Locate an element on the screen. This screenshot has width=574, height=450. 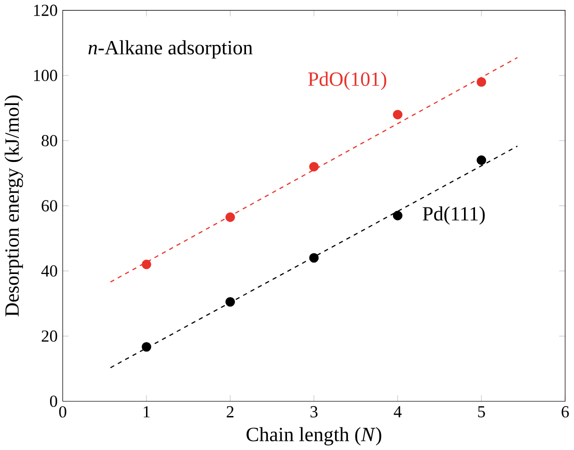
annotation: n-Alkane adsorption is located at coordinates (170, 49).